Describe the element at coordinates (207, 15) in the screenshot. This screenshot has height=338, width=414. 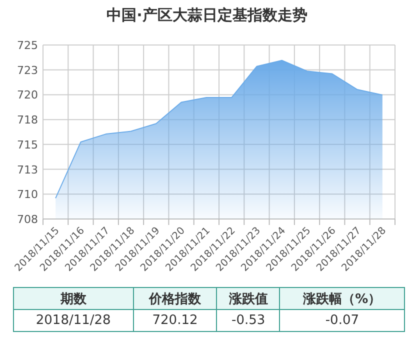
I see `title: 中国·产区大蒜日定基指数走势` at that location.